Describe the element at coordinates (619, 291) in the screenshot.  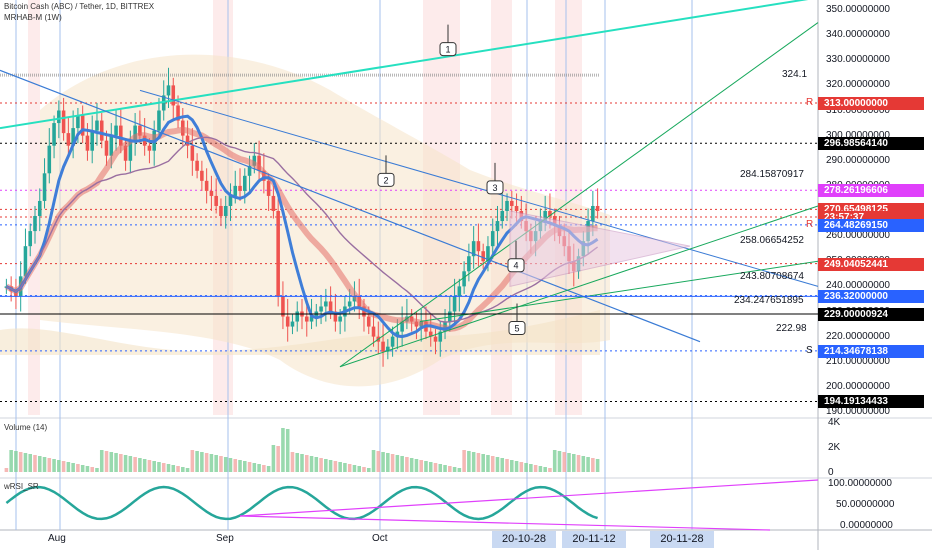
I see `trend-green-low` at that location.